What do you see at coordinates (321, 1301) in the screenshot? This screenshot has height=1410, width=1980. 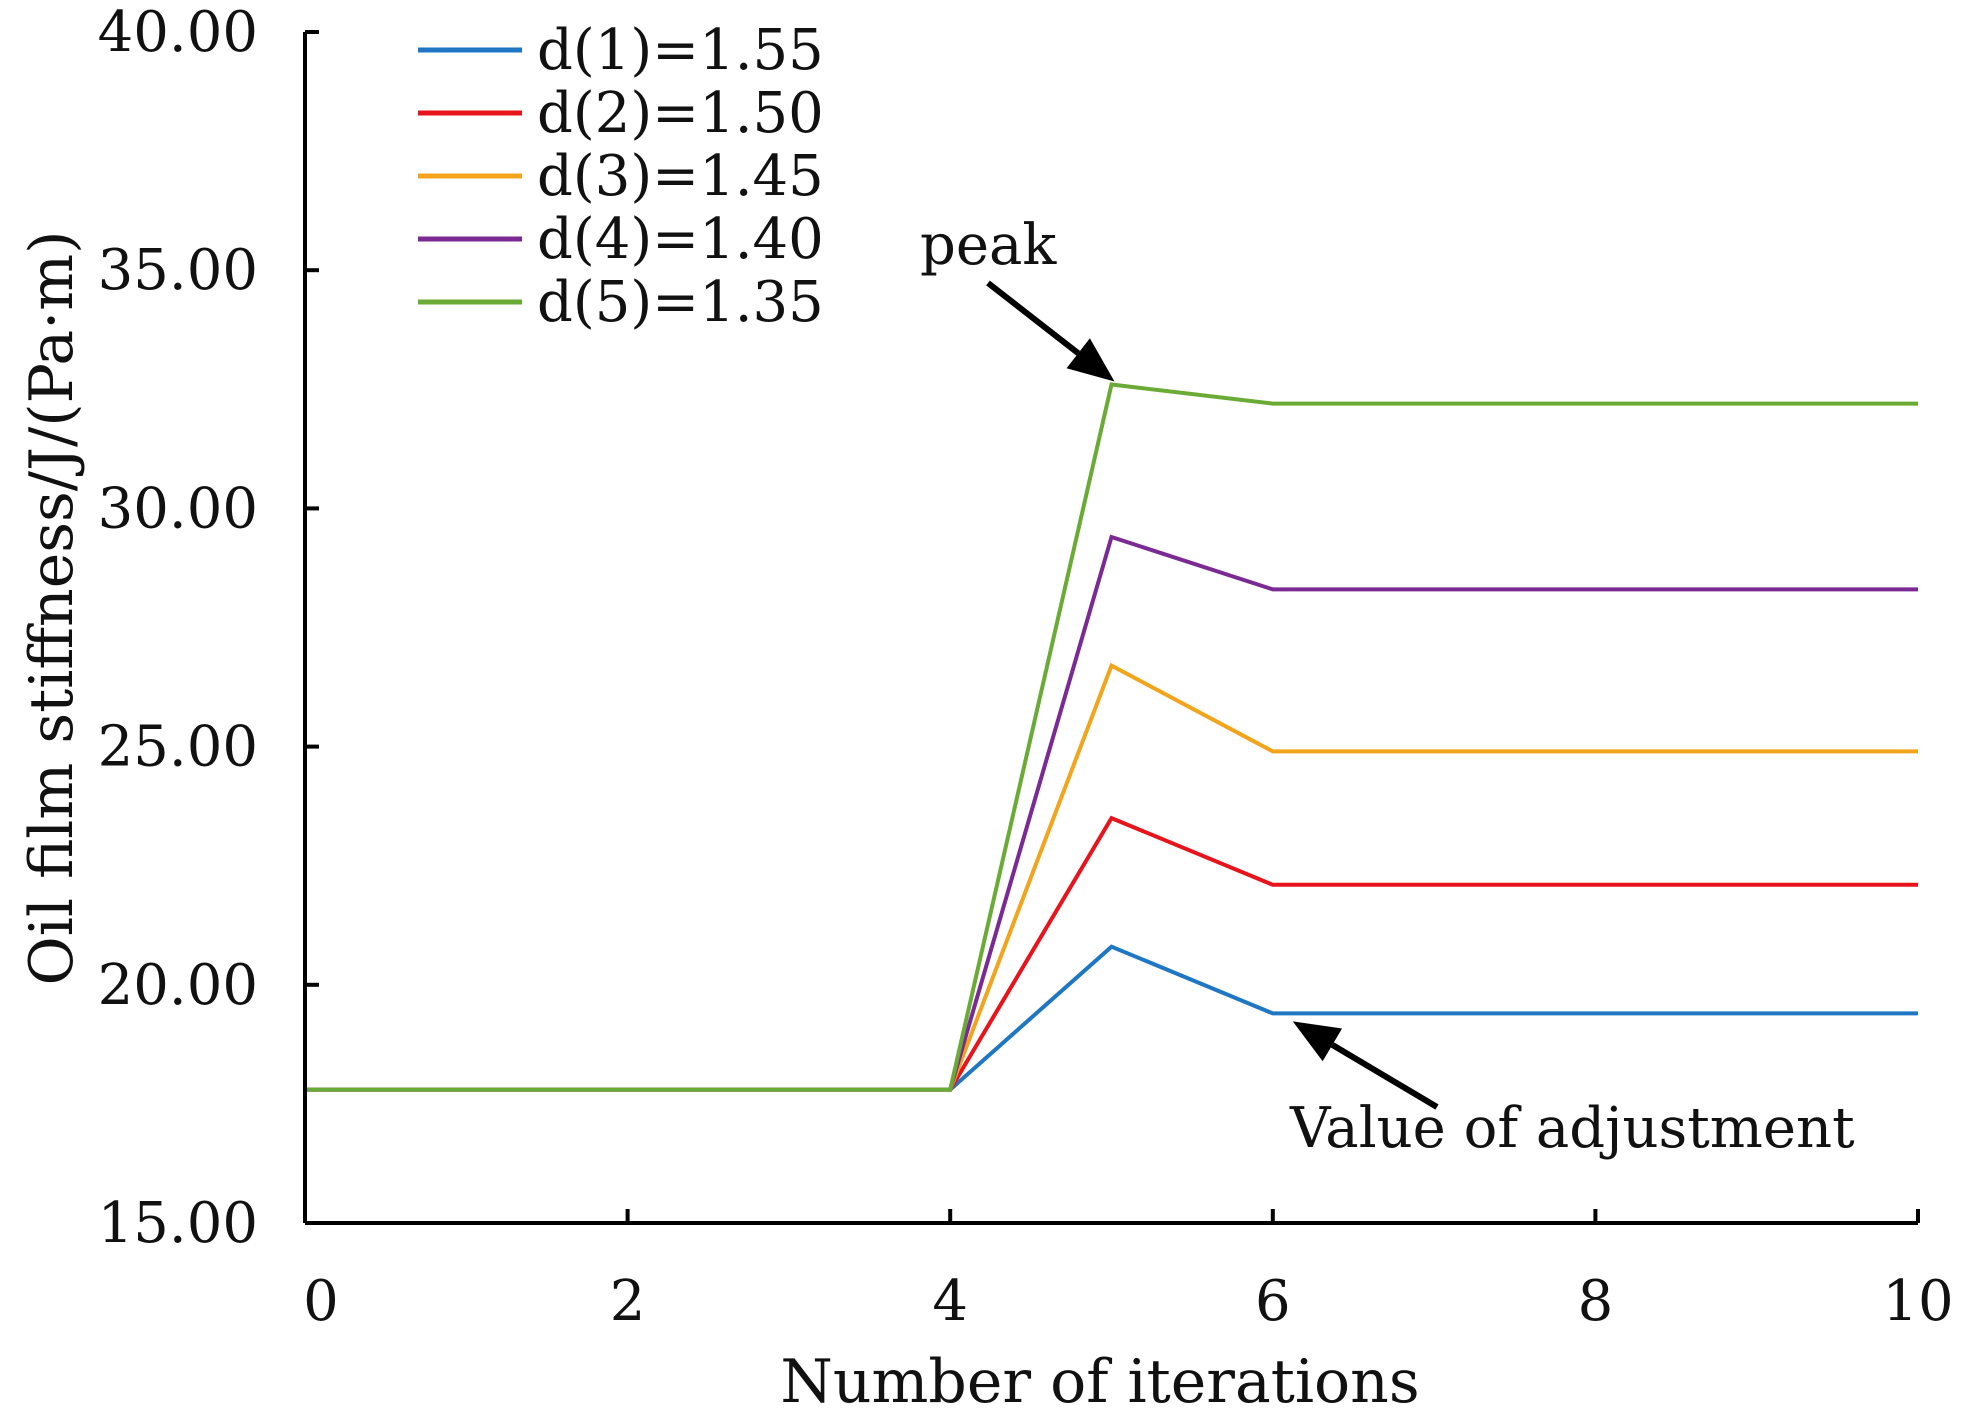 I see `x-tick-label: 0` at bounding box center [321, 1301].